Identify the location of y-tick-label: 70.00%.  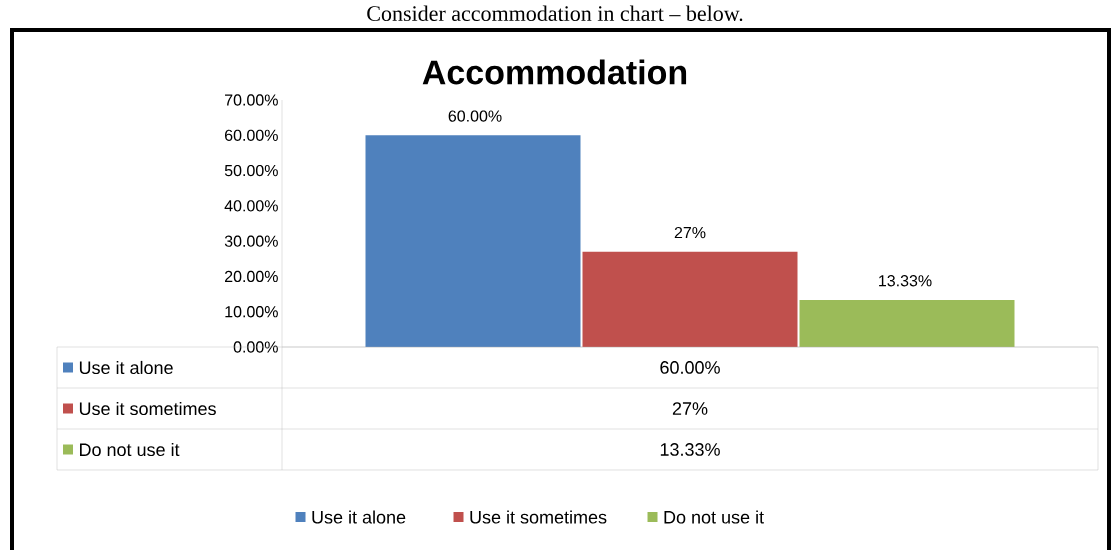
(251, 100).